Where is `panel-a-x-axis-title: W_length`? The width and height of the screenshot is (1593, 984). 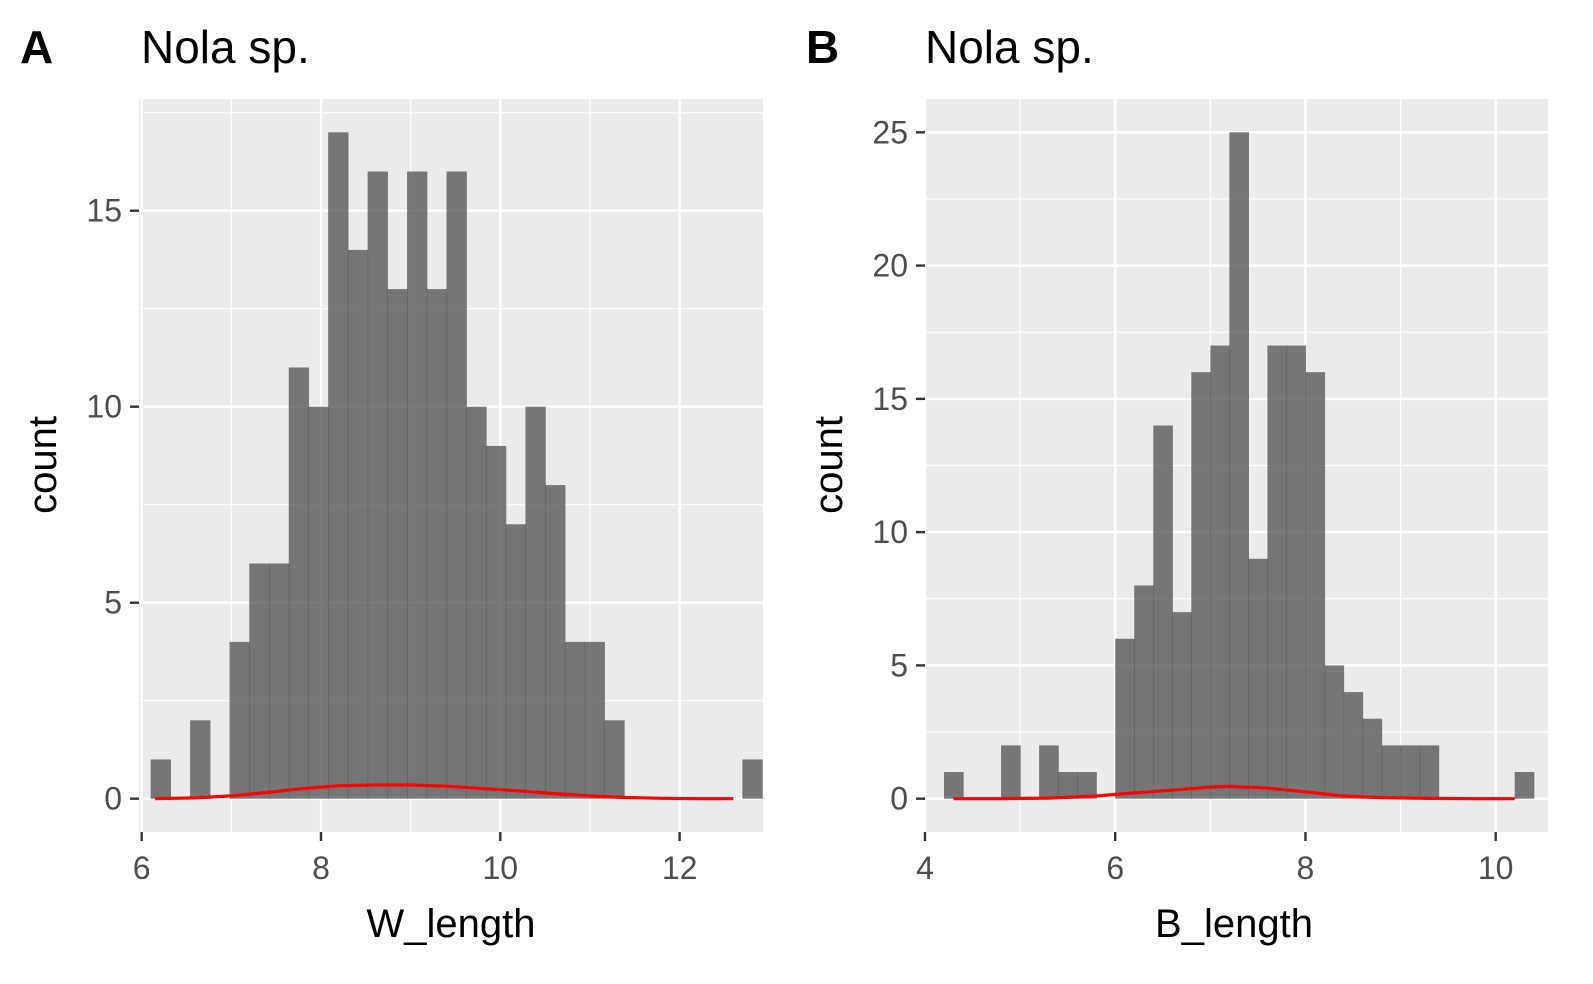
panel-a-x-axis-title: W_length is located at coordinates (451, 924).